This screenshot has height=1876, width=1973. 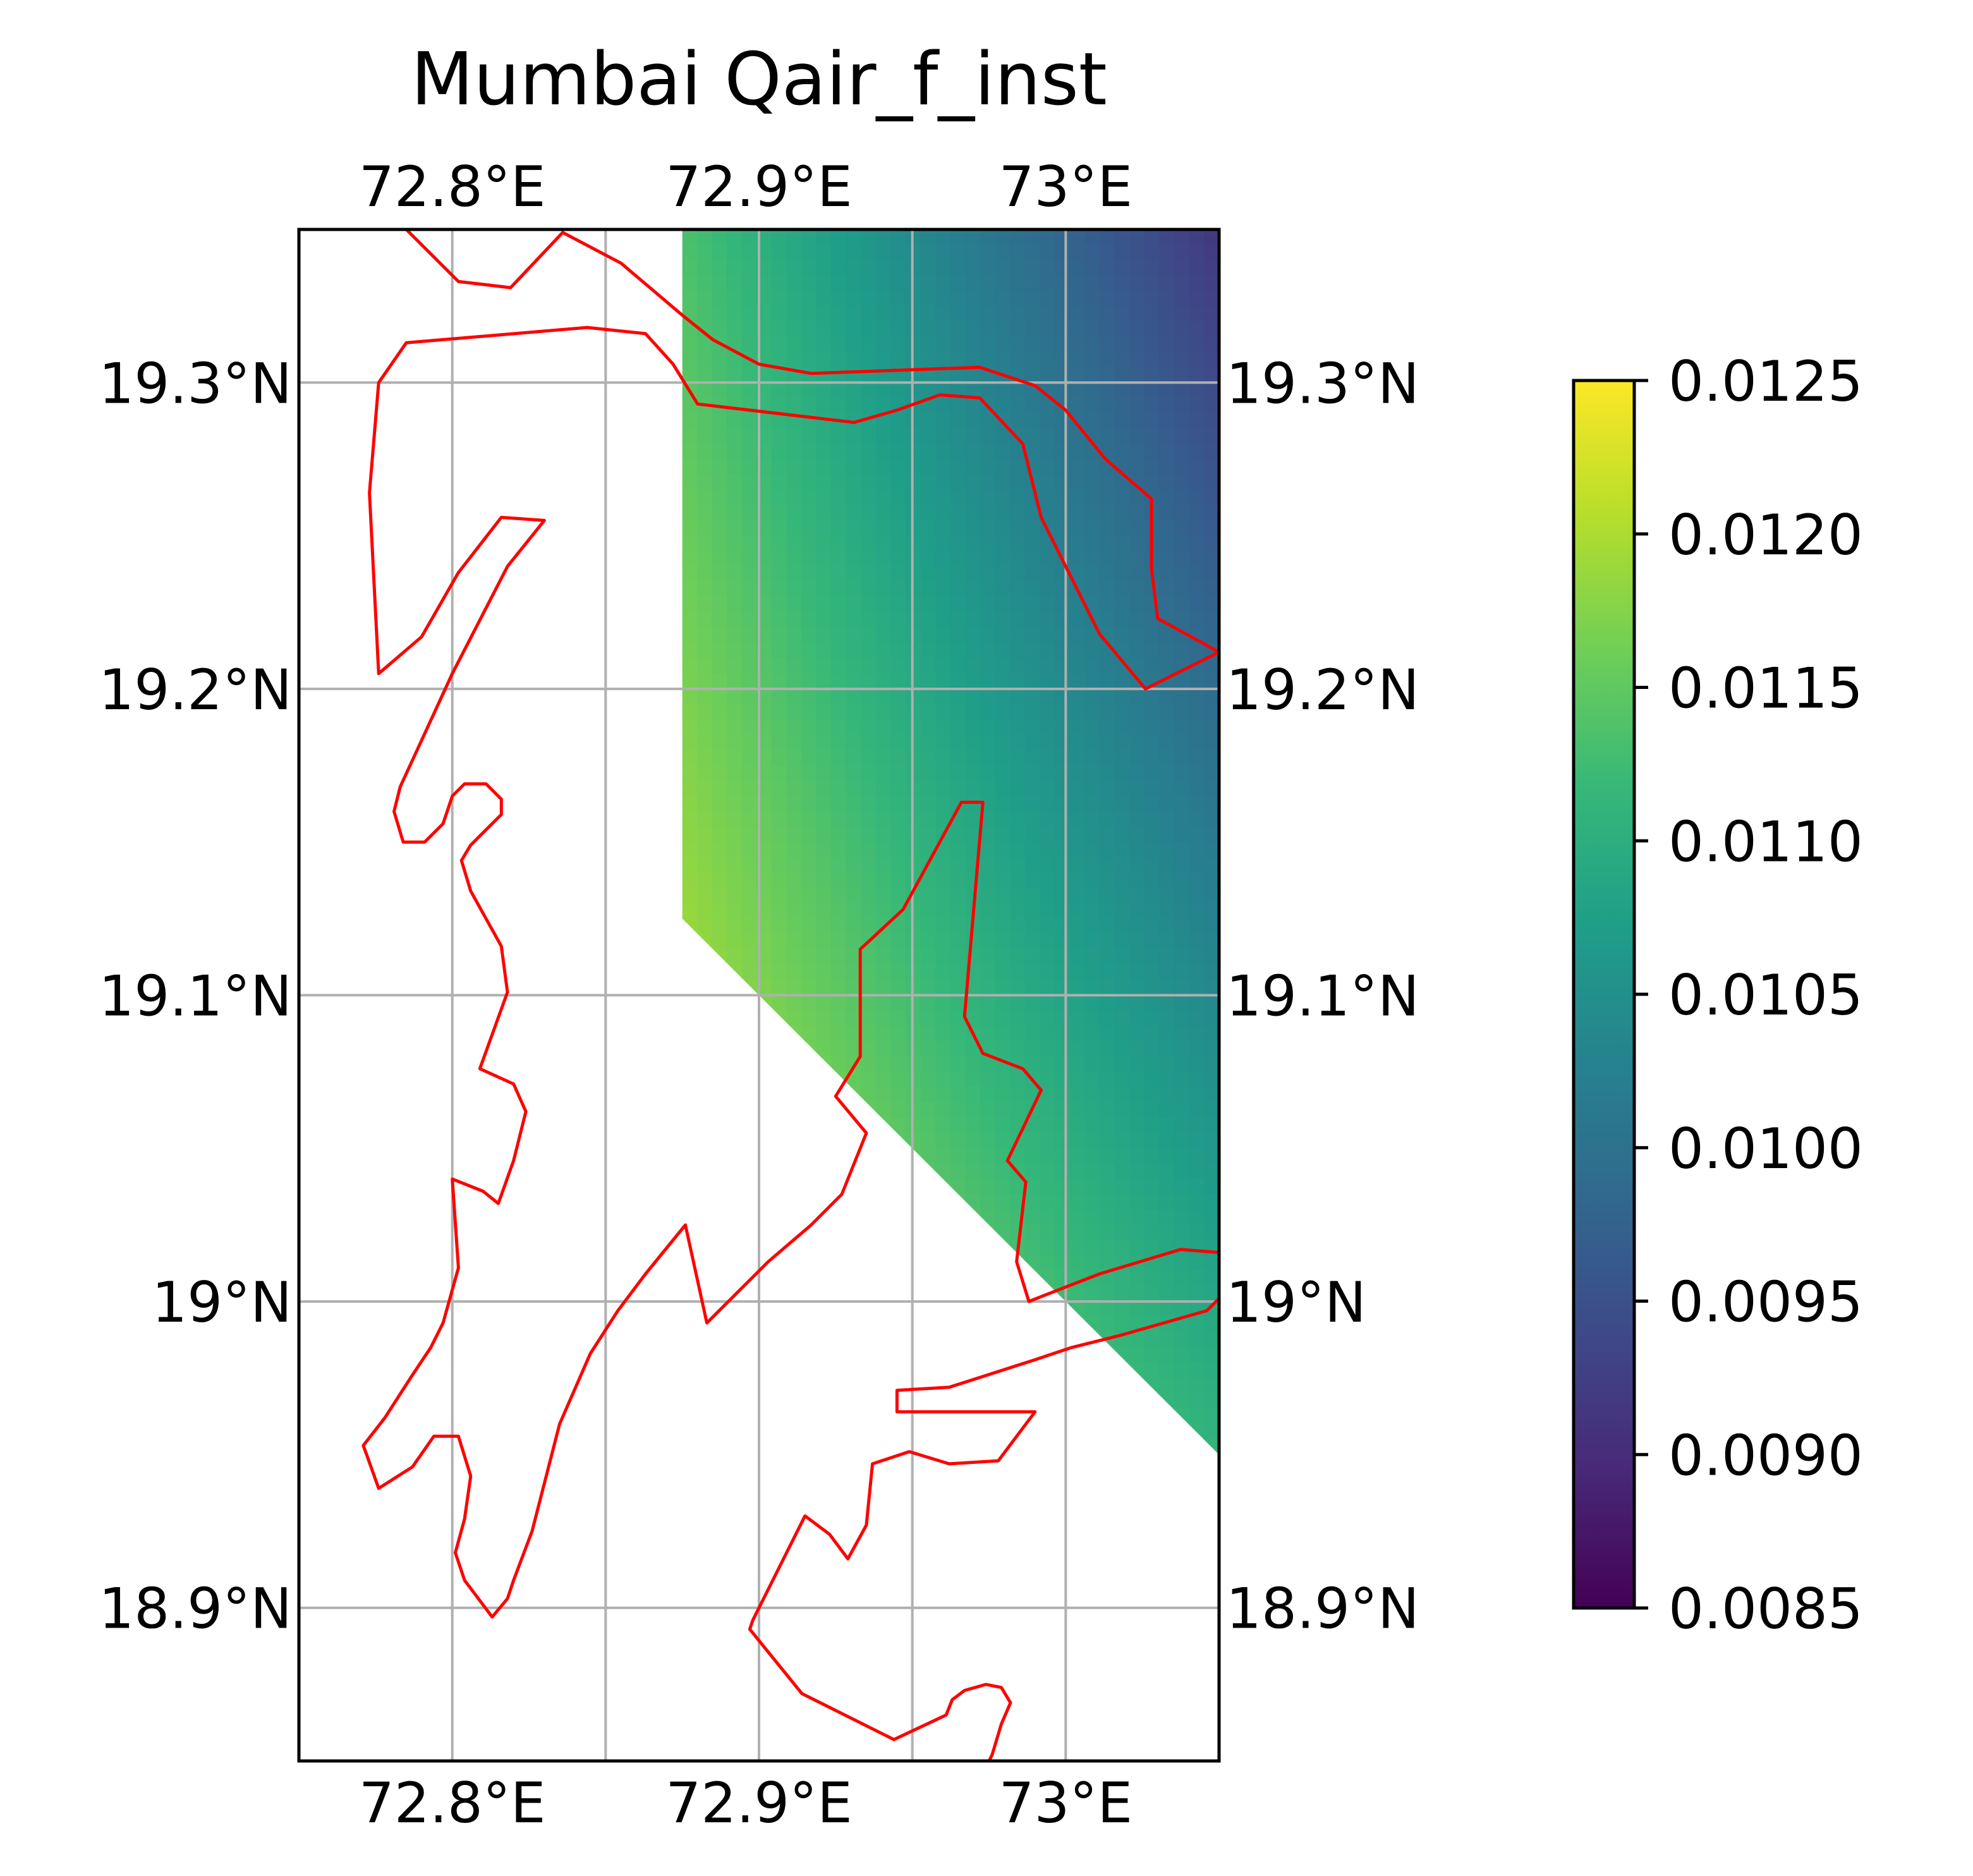 I want to click on colorbar-tick-label: 0.0110, so click(x=1765, y=841).